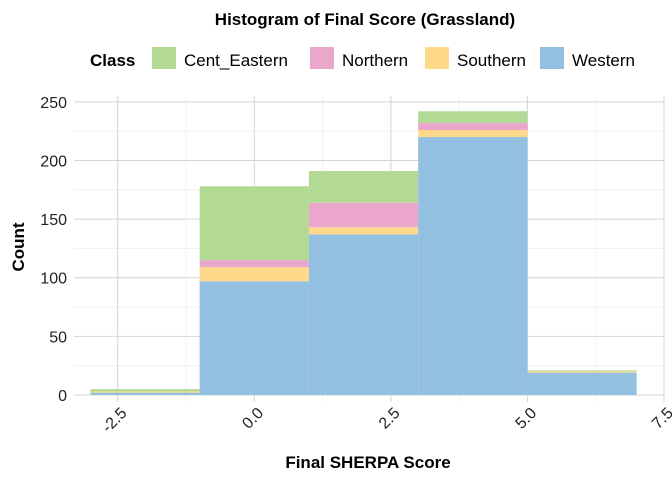  I want to click on y-axis-ticks: 0 50 100 150 200 250, so click(53, 250).